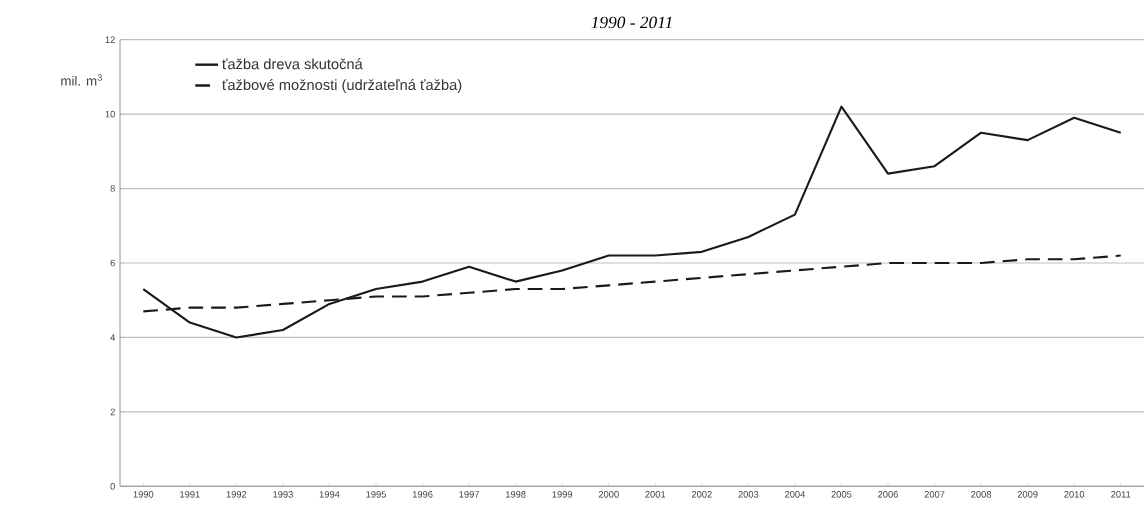  I want to click on x-tick-label: 2009, so click(1027, 494).